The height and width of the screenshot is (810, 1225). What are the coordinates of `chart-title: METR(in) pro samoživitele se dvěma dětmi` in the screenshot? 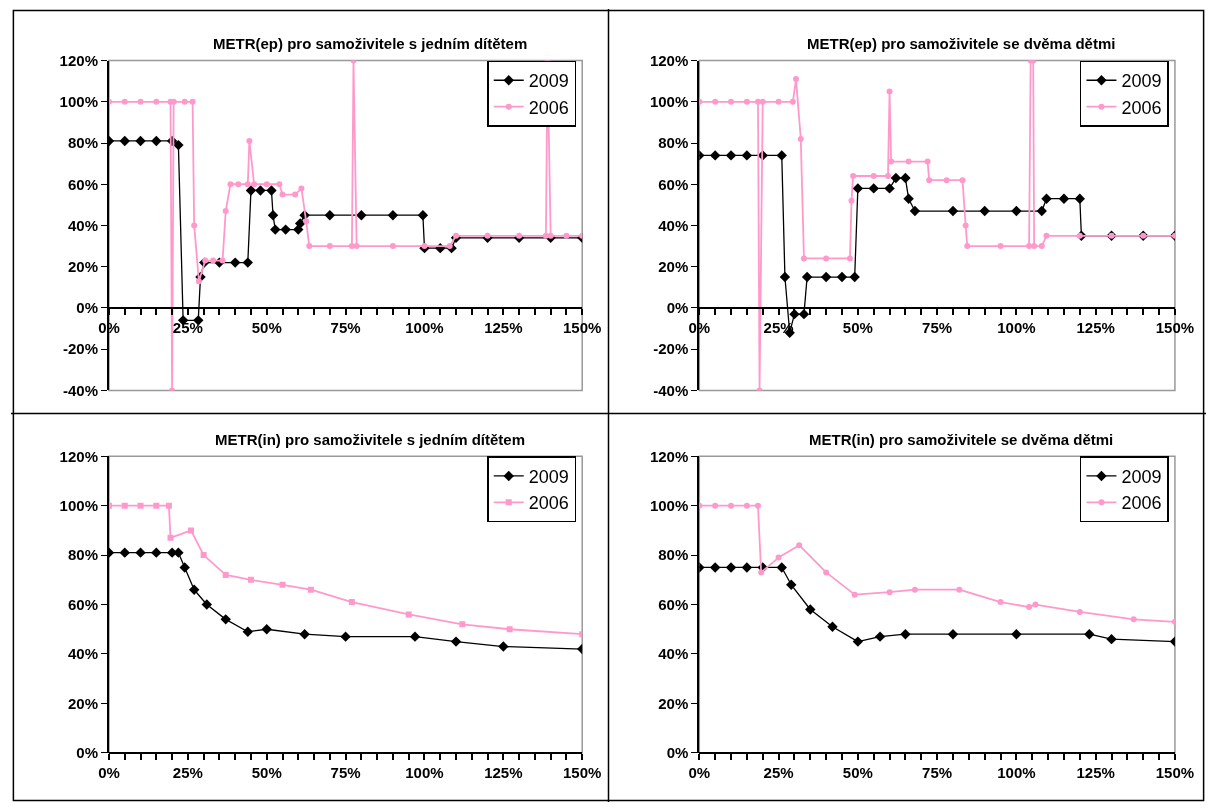 It's located at (961, 439).